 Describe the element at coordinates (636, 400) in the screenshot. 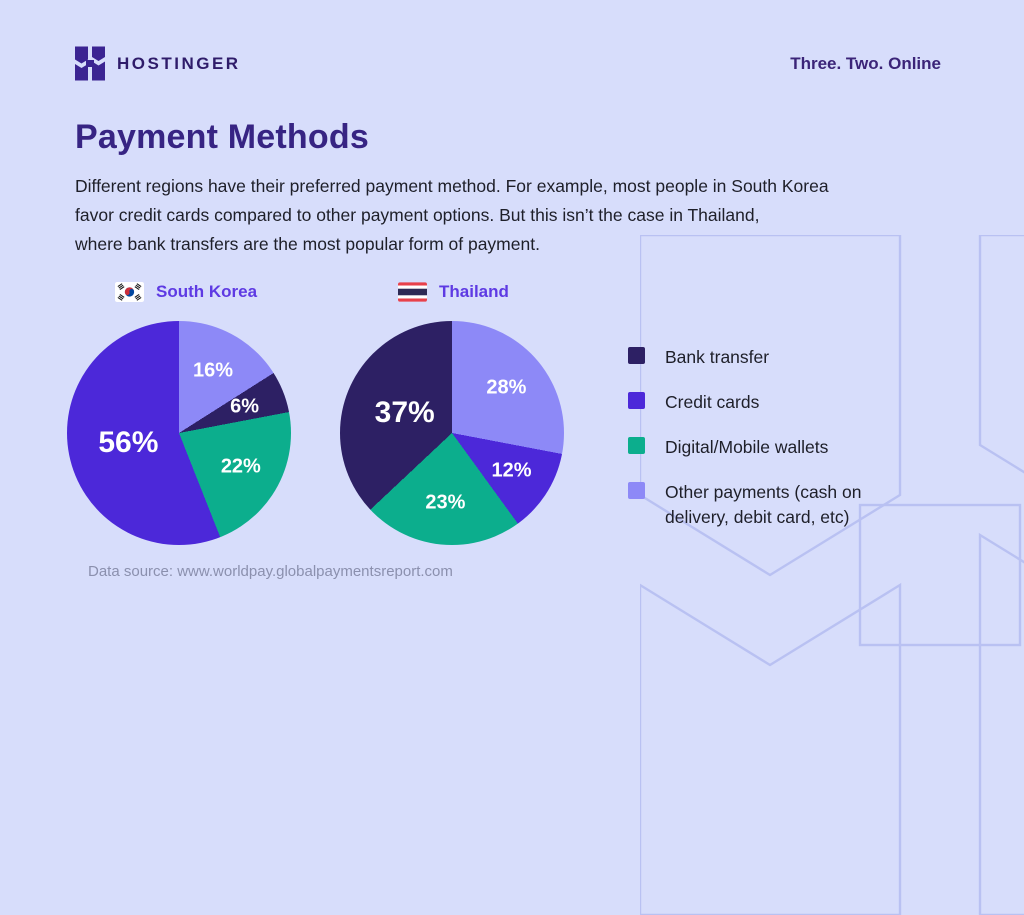

I see `legend-swatch-credit-cards` at that location.